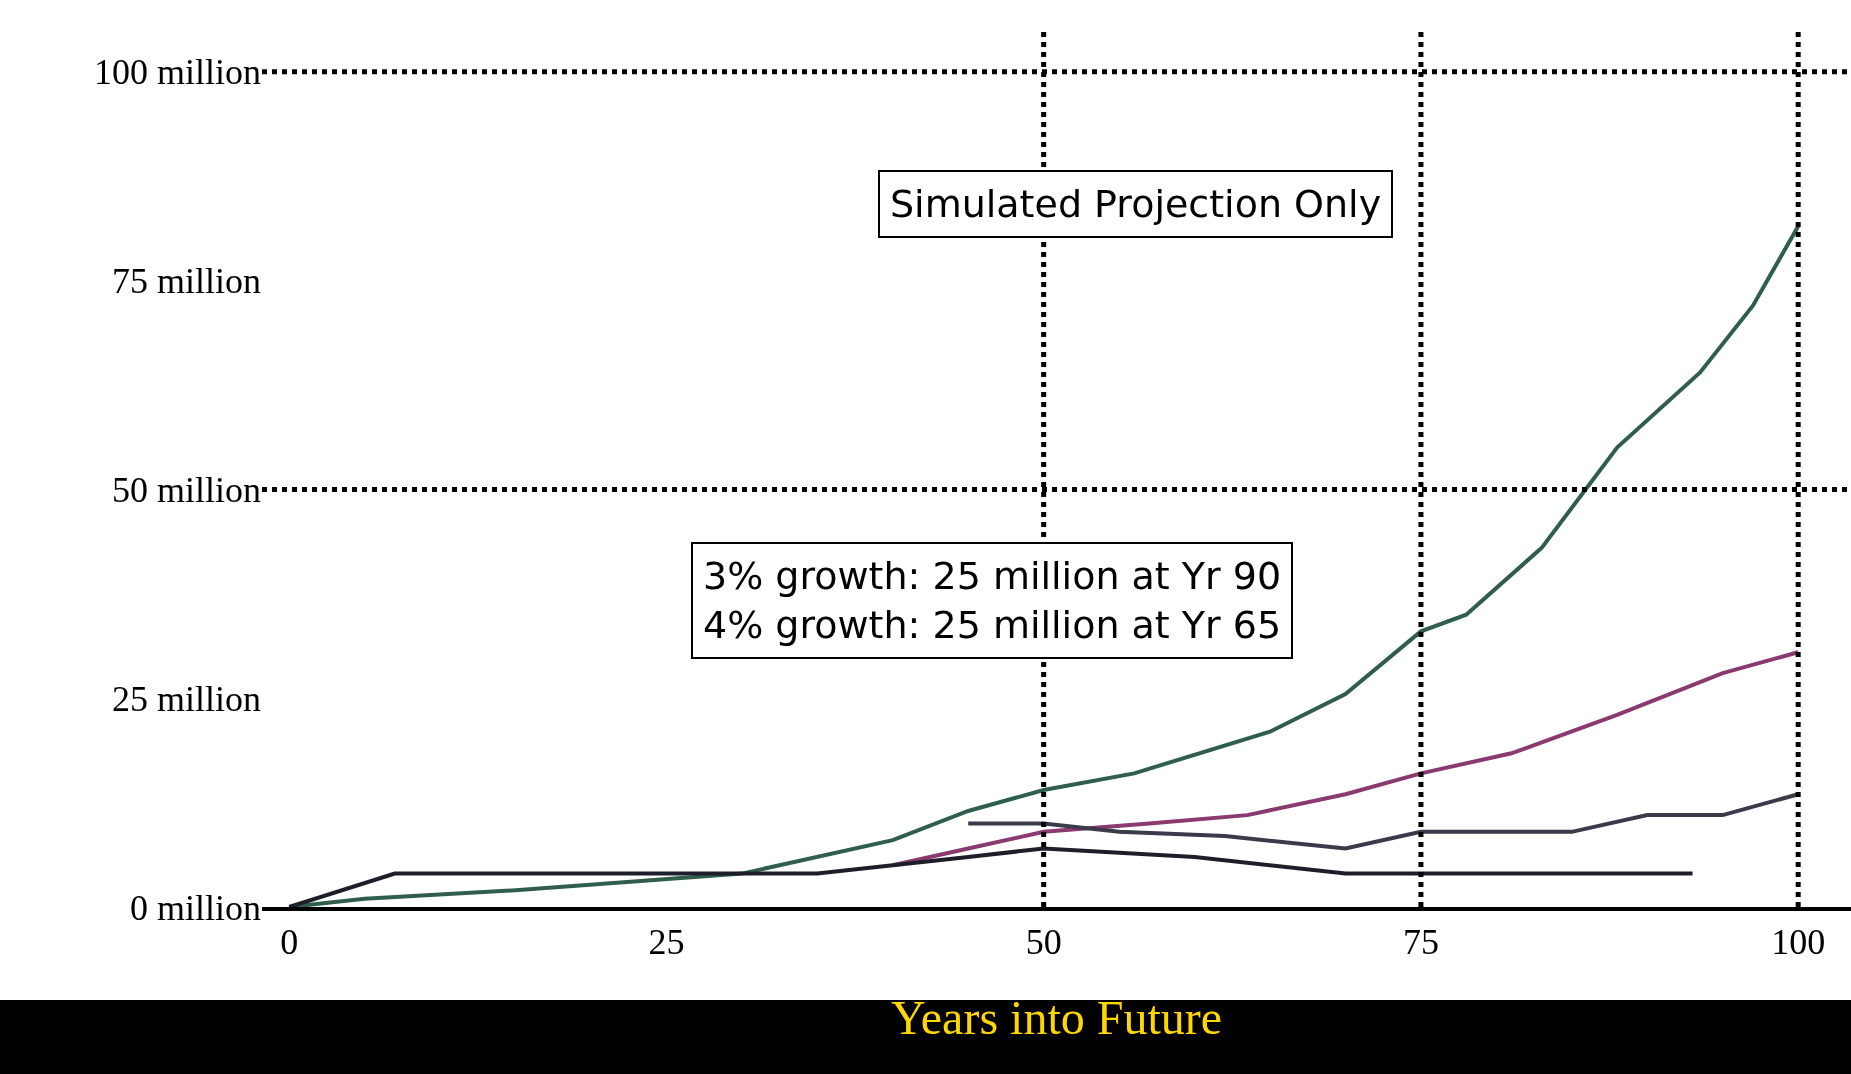 The height and width of the screenshot is (1074, 1851). What do you see at coordinates (186, 489) in the screenshot?
I see `y-tick-label: 50 million` at bounding box center [186, 489].